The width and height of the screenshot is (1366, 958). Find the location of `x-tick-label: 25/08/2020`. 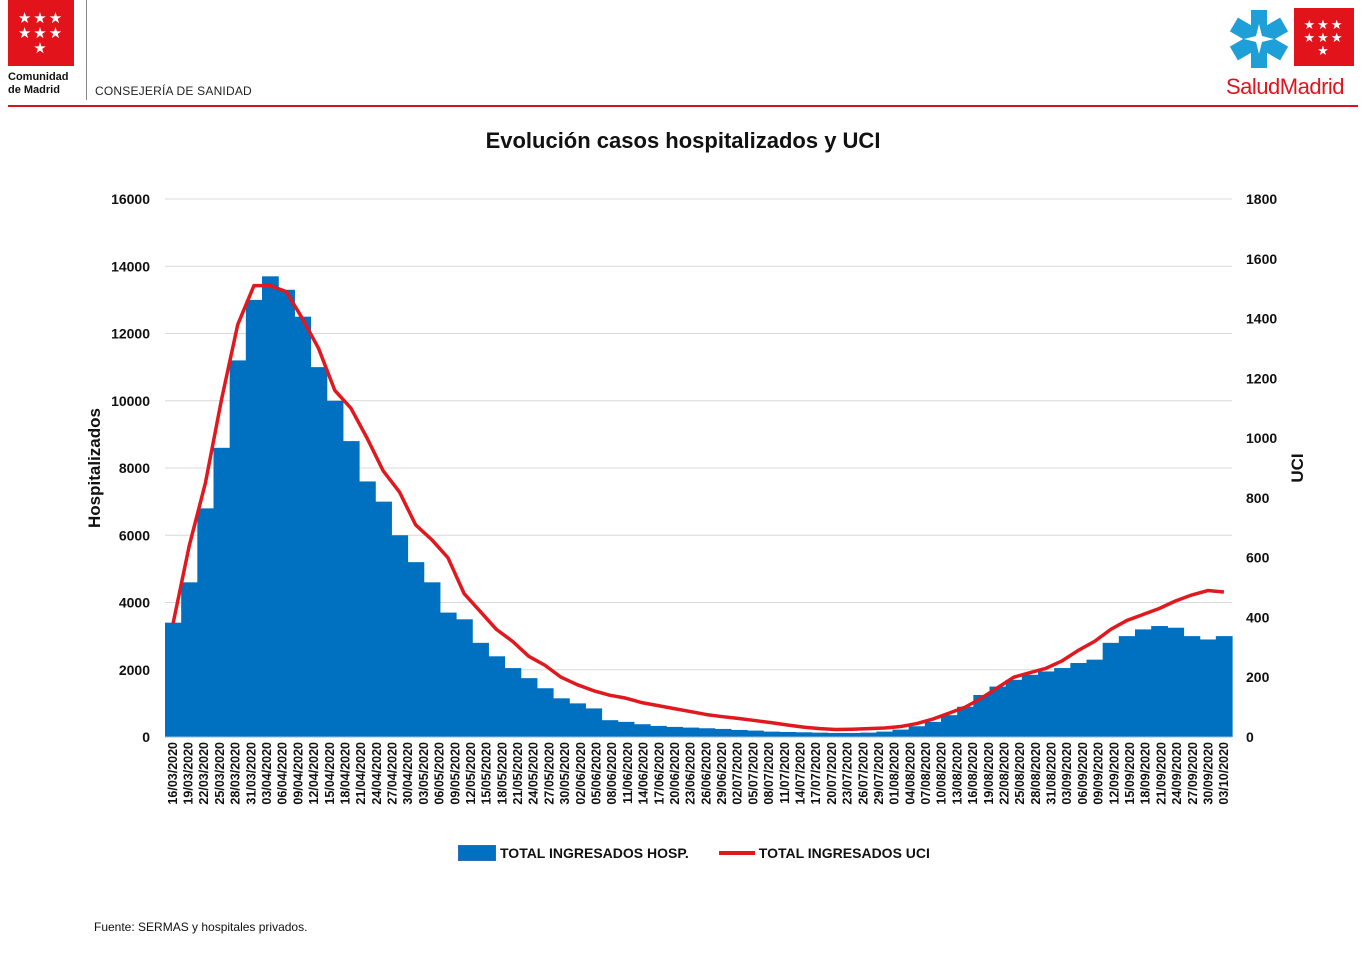

x-tick-label: 25/08/2020 is located at coordinates (1020, 773).